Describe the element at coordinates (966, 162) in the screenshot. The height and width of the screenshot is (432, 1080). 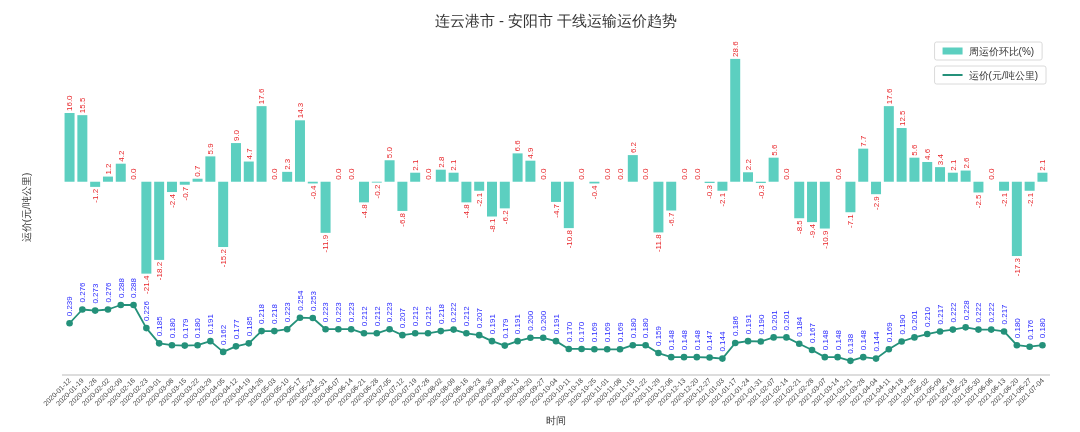
I see `data-label: 2.6` at that location.